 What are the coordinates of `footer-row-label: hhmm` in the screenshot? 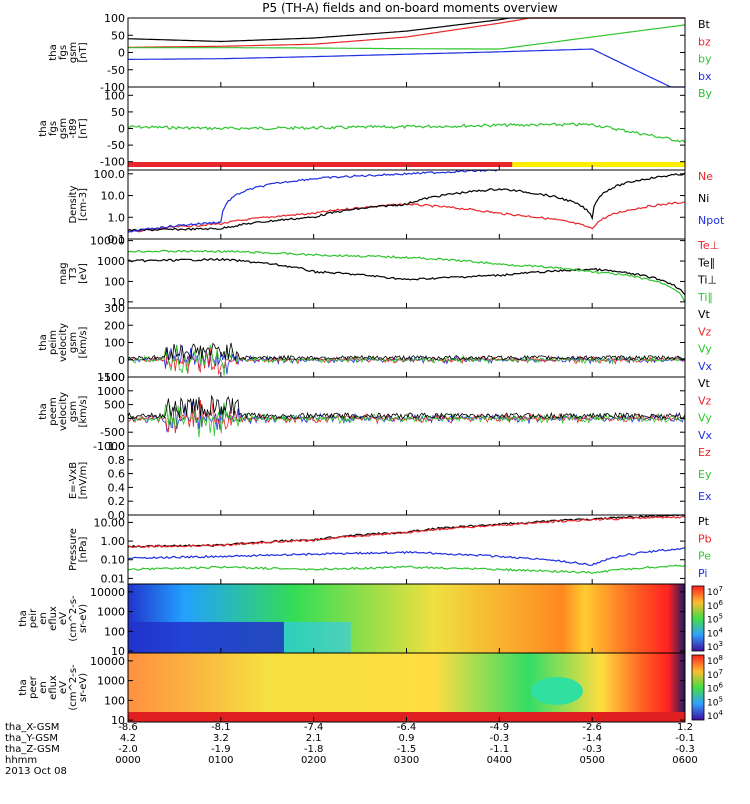 It's located at (21, 760).